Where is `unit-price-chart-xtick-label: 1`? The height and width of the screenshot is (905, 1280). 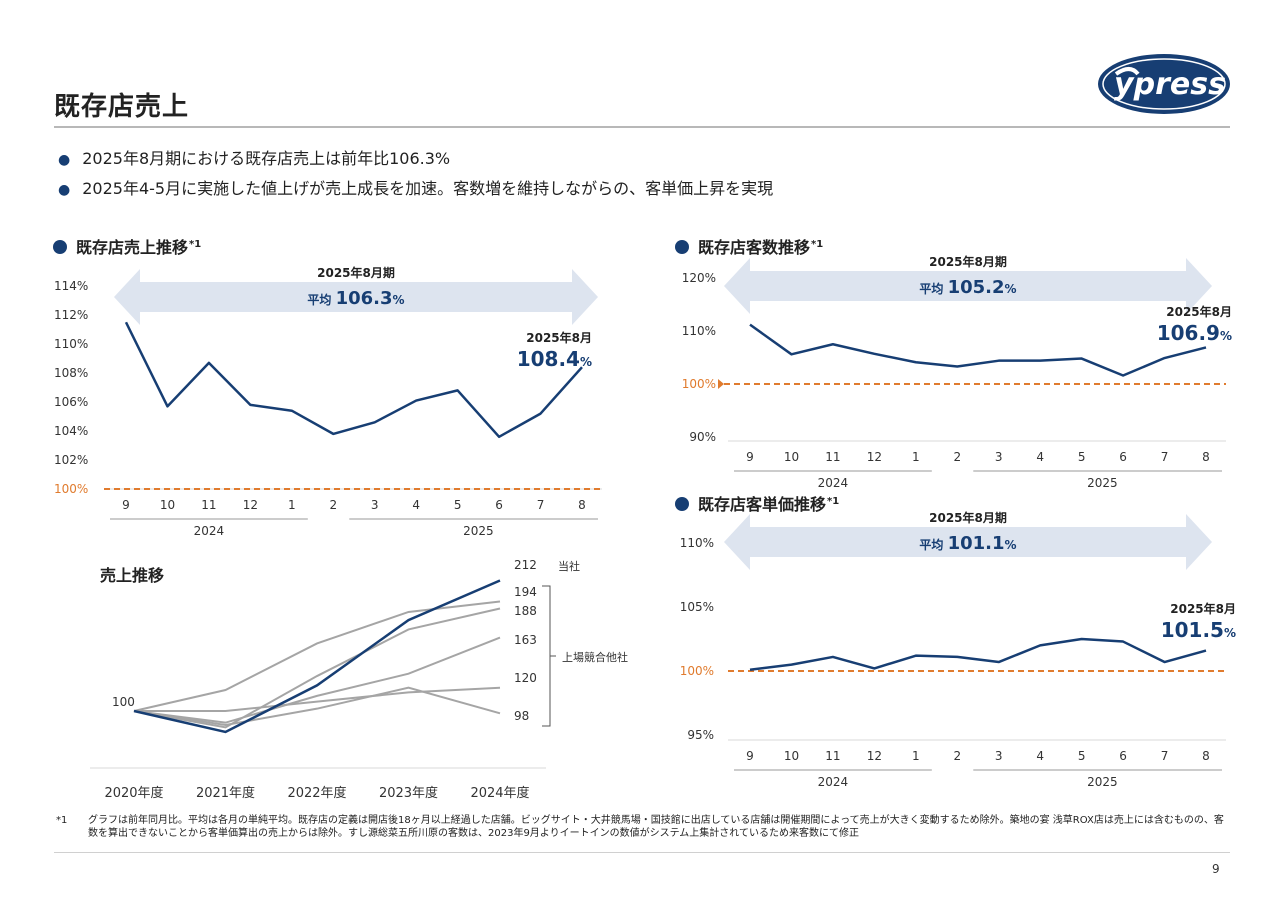
unit-price-chart-xtick-label: 1 is located at coordinates (916, 756).